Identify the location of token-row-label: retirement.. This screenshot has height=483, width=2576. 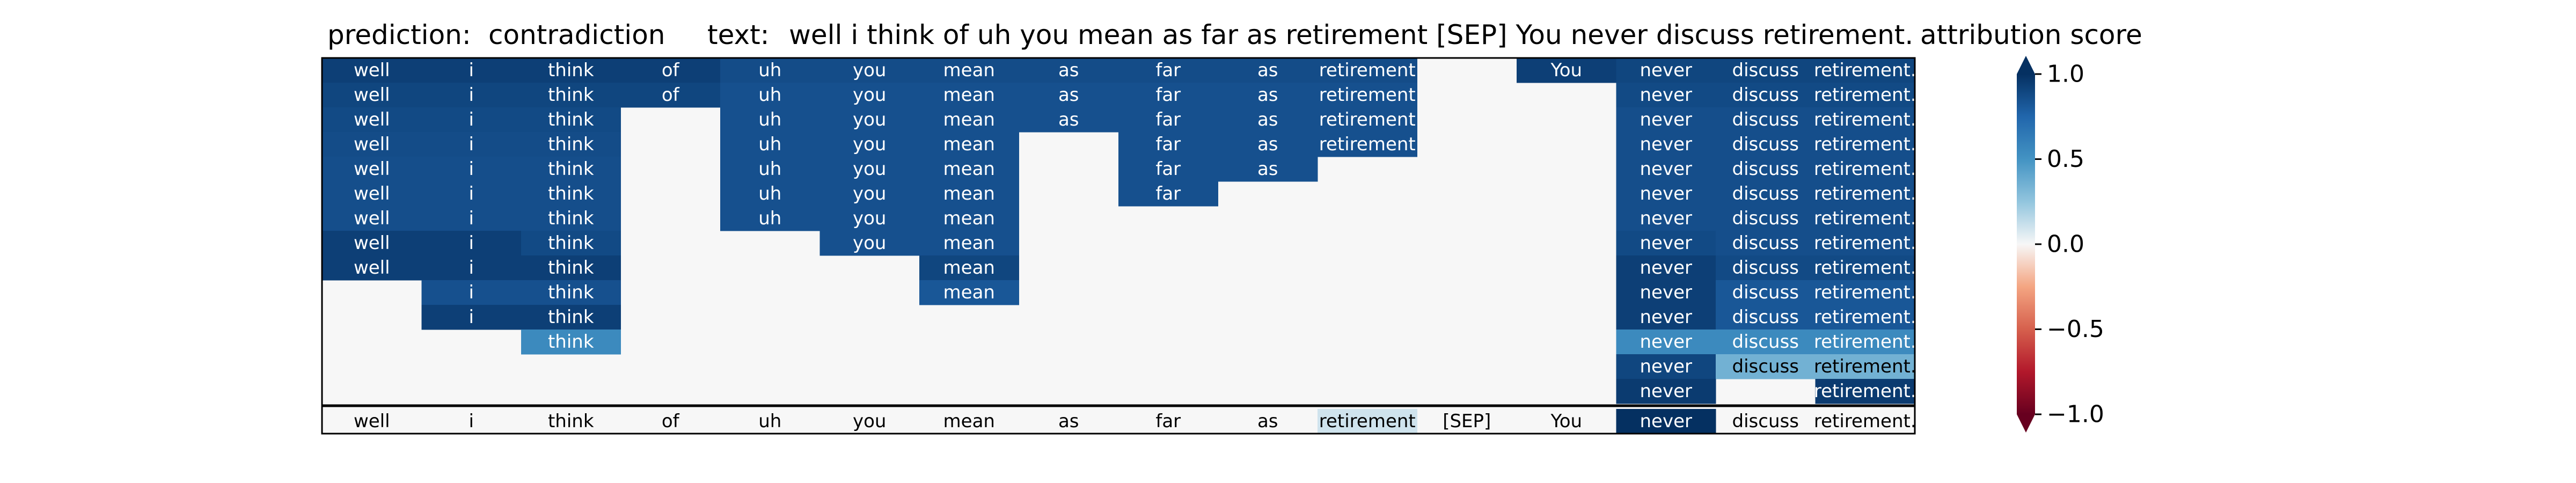
(1865, 421).